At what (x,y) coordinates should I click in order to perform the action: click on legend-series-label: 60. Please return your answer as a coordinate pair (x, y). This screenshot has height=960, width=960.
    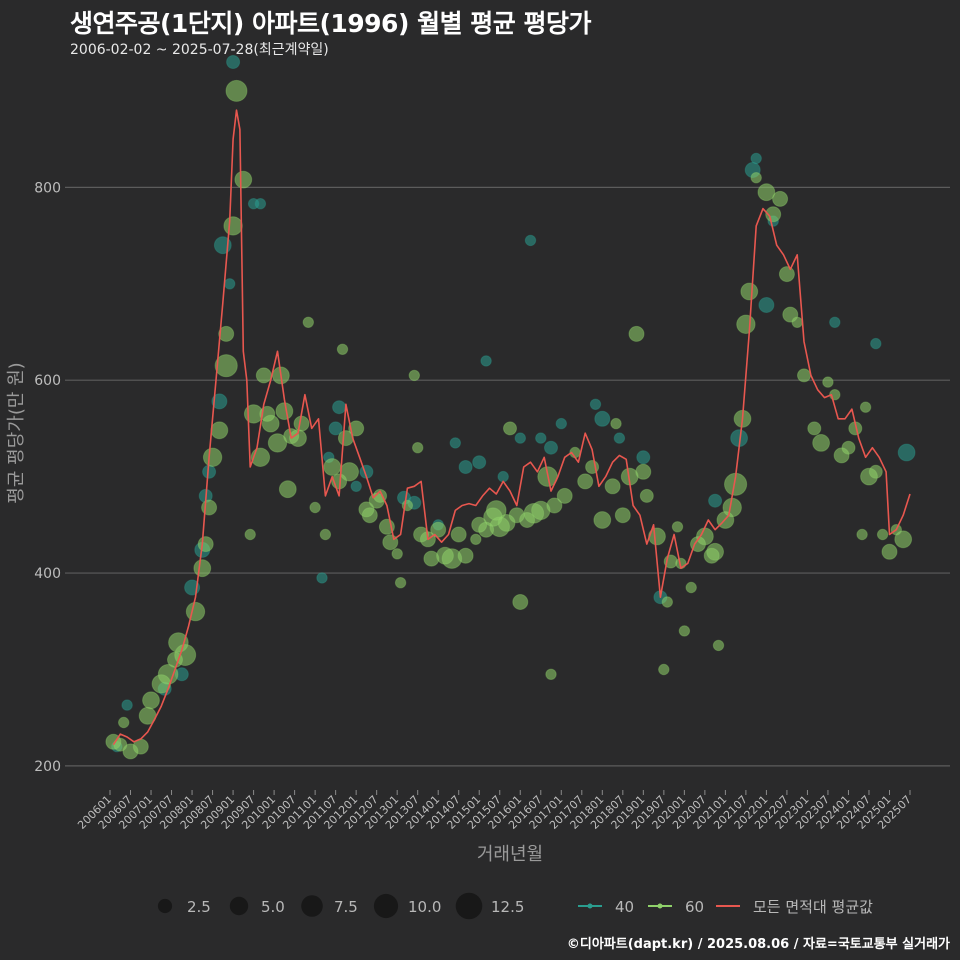
    Looking at the image, I should click on (694, 907).